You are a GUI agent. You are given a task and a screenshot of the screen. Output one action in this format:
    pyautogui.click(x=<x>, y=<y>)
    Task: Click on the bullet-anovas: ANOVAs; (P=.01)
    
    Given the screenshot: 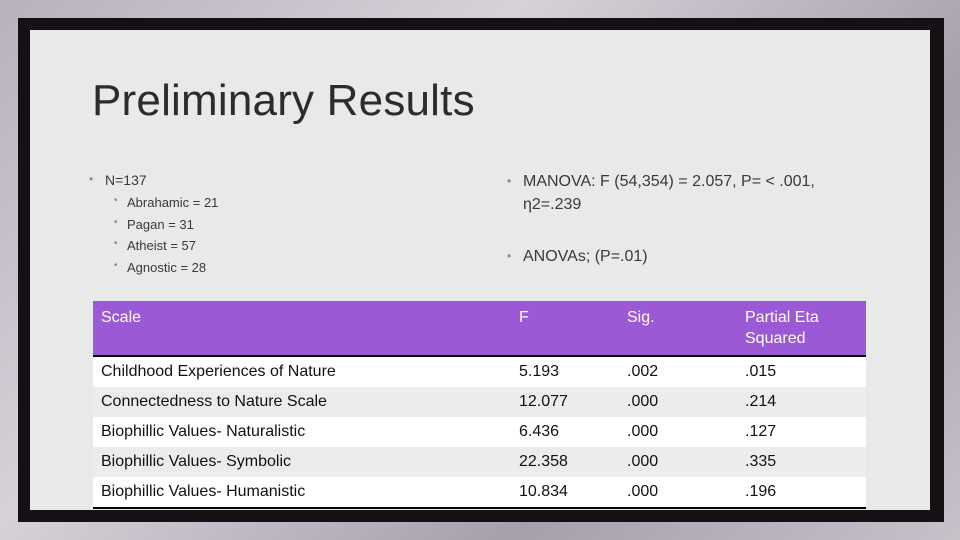 What is the action you would take?
    pyautogui.click(x=577, y=256)
    